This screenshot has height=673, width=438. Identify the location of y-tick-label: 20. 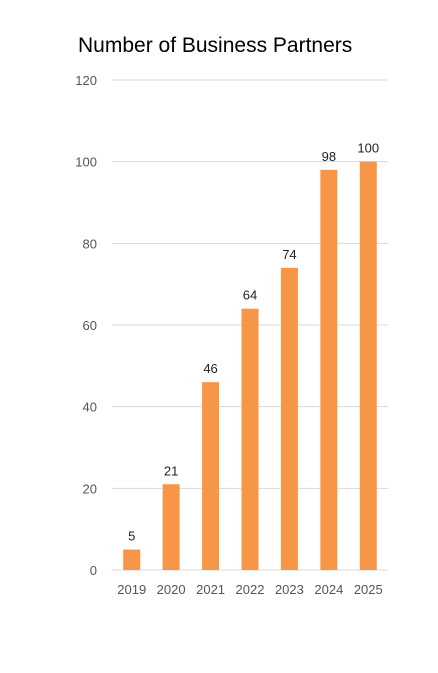
(90, 488).